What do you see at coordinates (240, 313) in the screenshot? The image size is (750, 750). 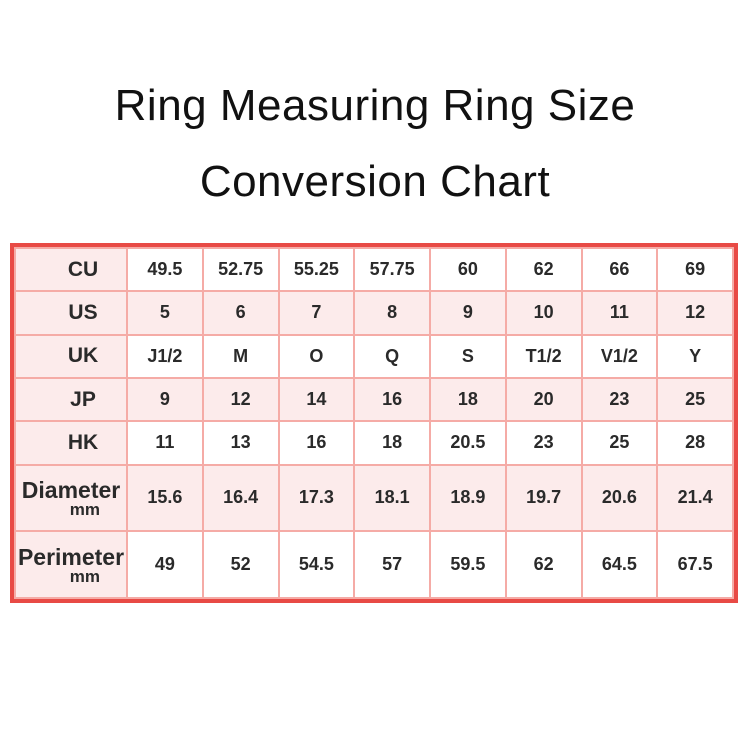 I see `value-cell: 6` at bounding box center [240, 313].